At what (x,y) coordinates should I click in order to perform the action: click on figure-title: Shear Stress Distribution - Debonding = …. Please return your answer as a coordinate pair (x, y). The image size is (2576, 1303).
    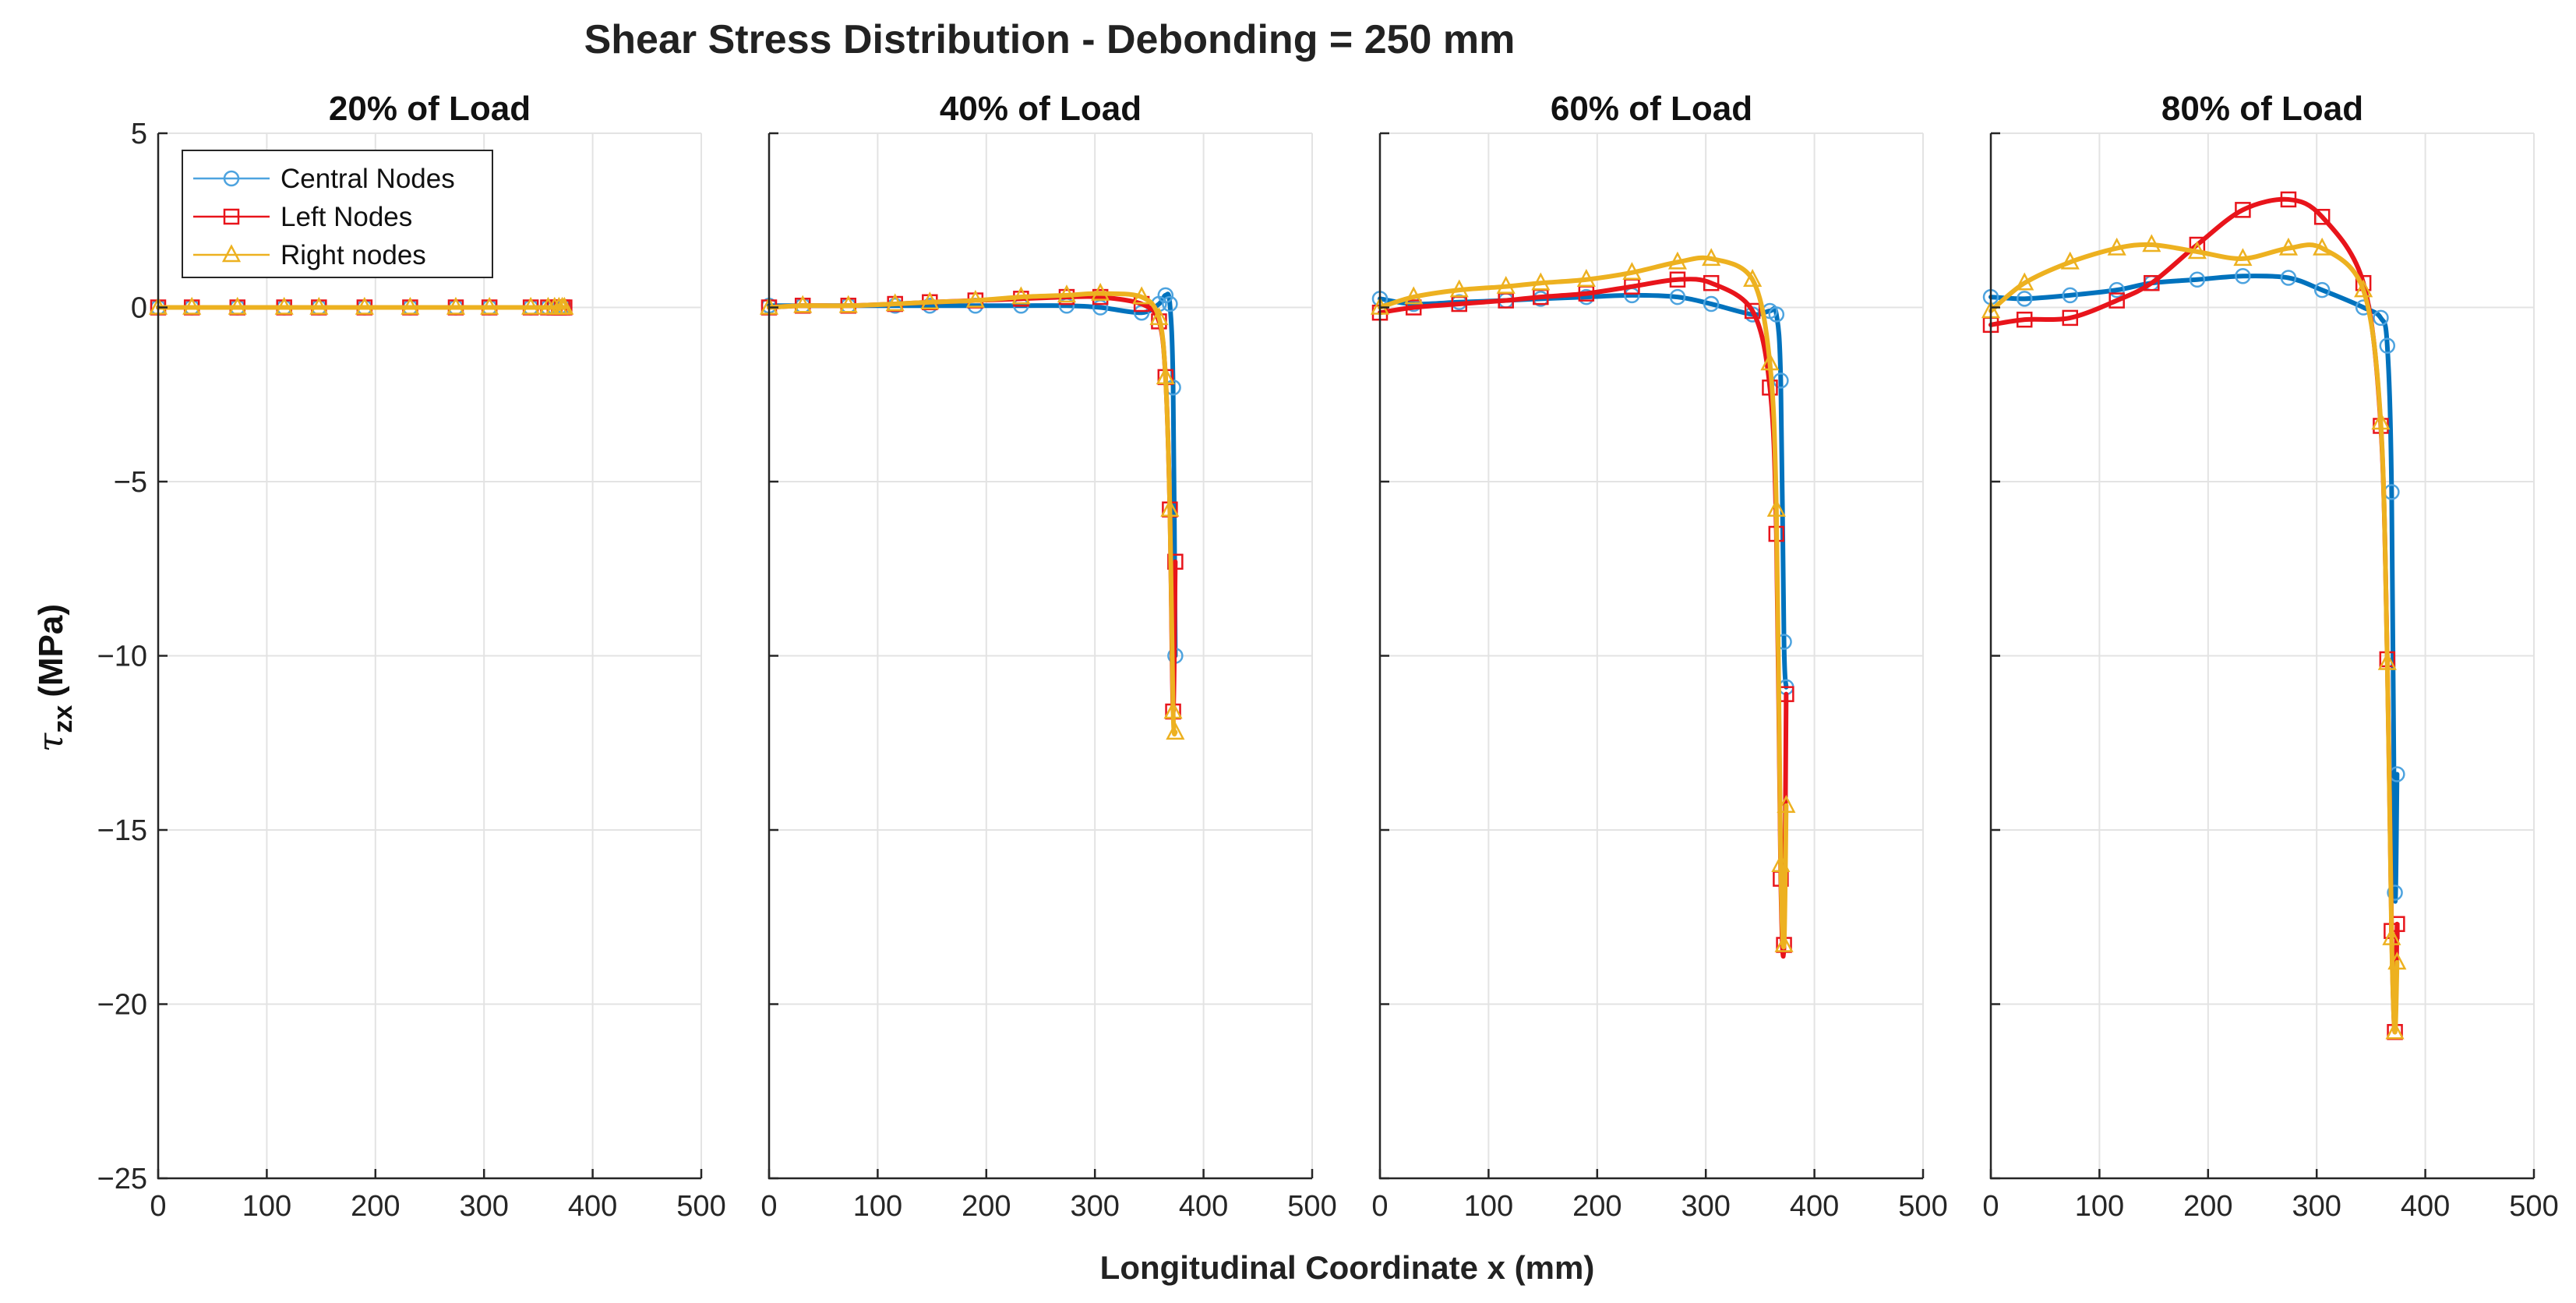
    Looking at the image, I should click on (1050, 39).